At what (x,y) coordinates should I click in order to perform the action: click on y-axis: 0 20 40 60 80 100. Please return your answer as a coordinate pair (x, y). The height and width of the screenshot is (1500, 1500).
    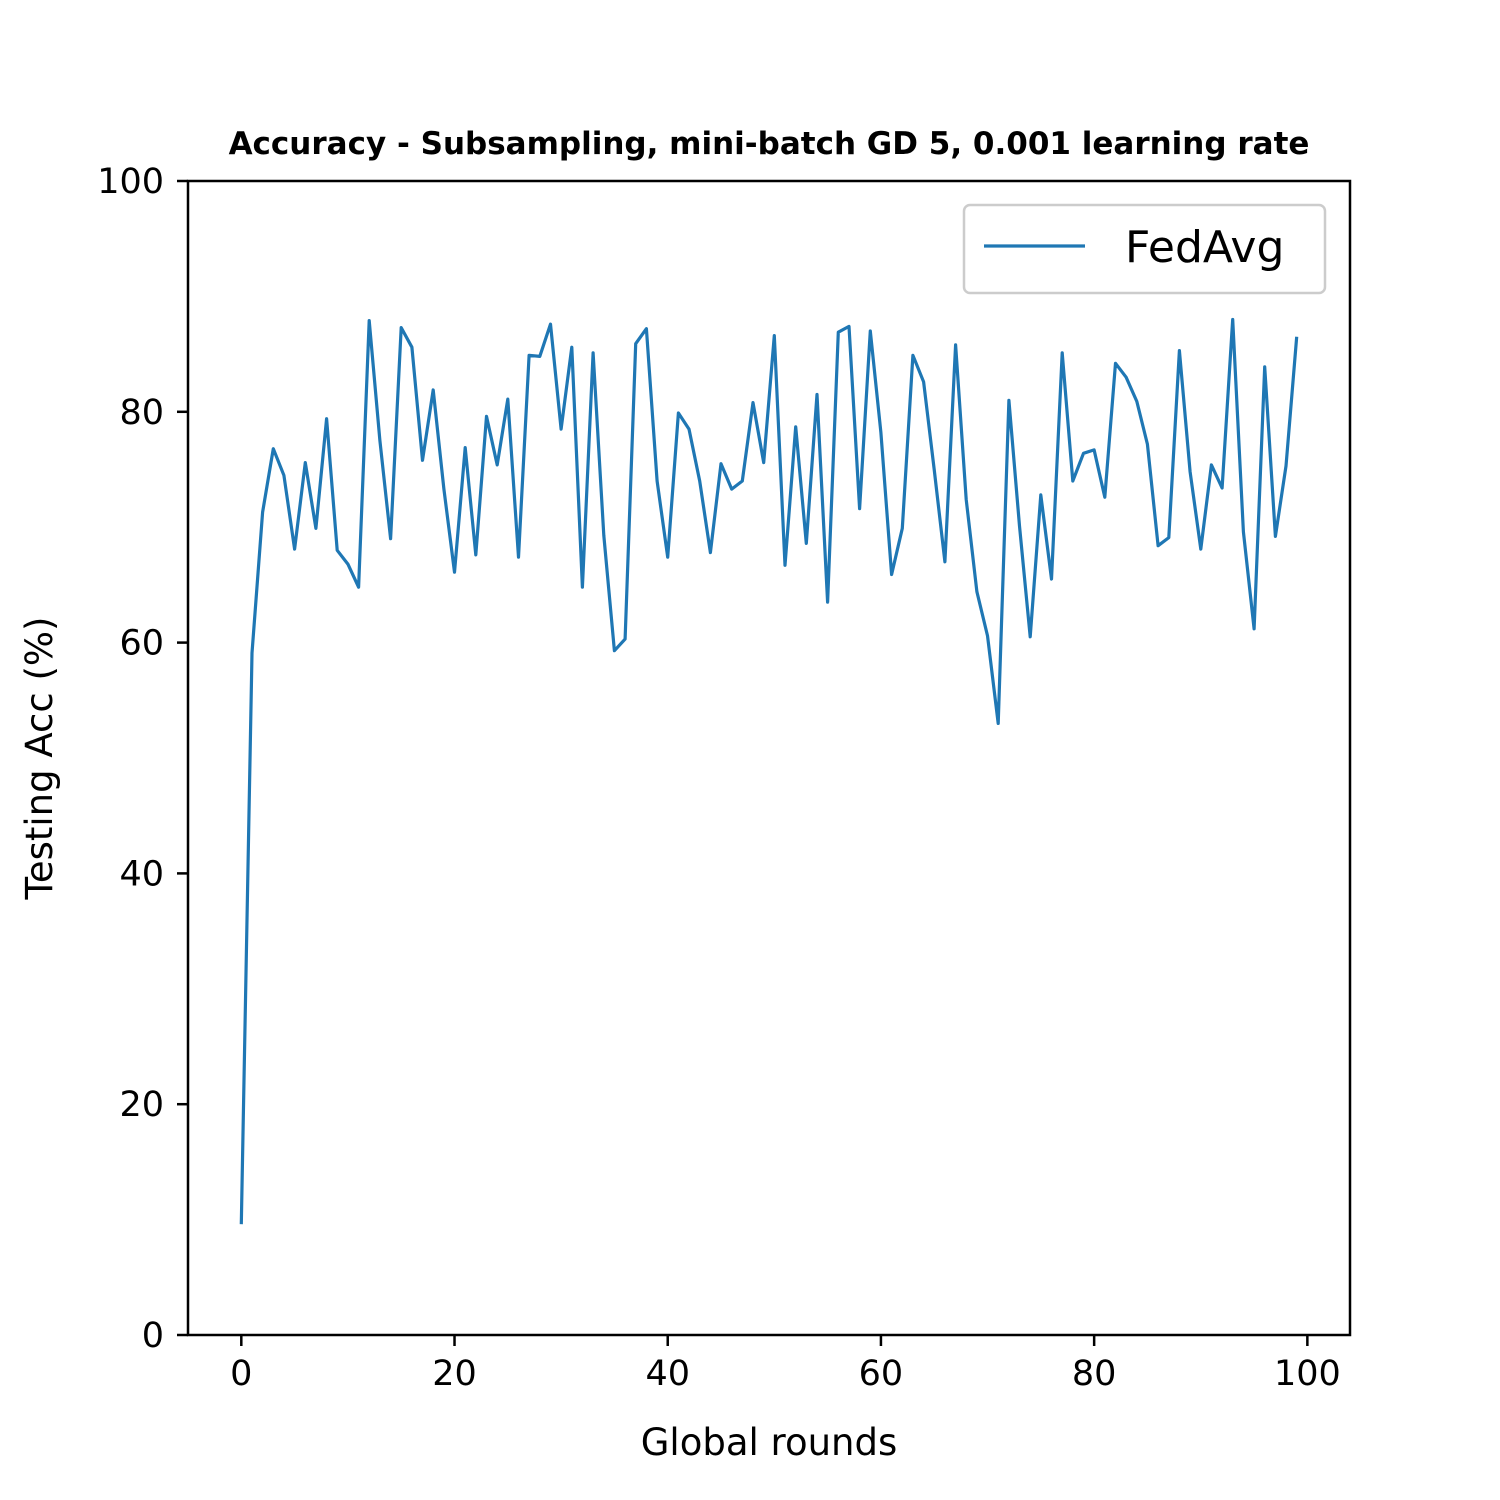
    Looking at the image, I should click on (142, 759).